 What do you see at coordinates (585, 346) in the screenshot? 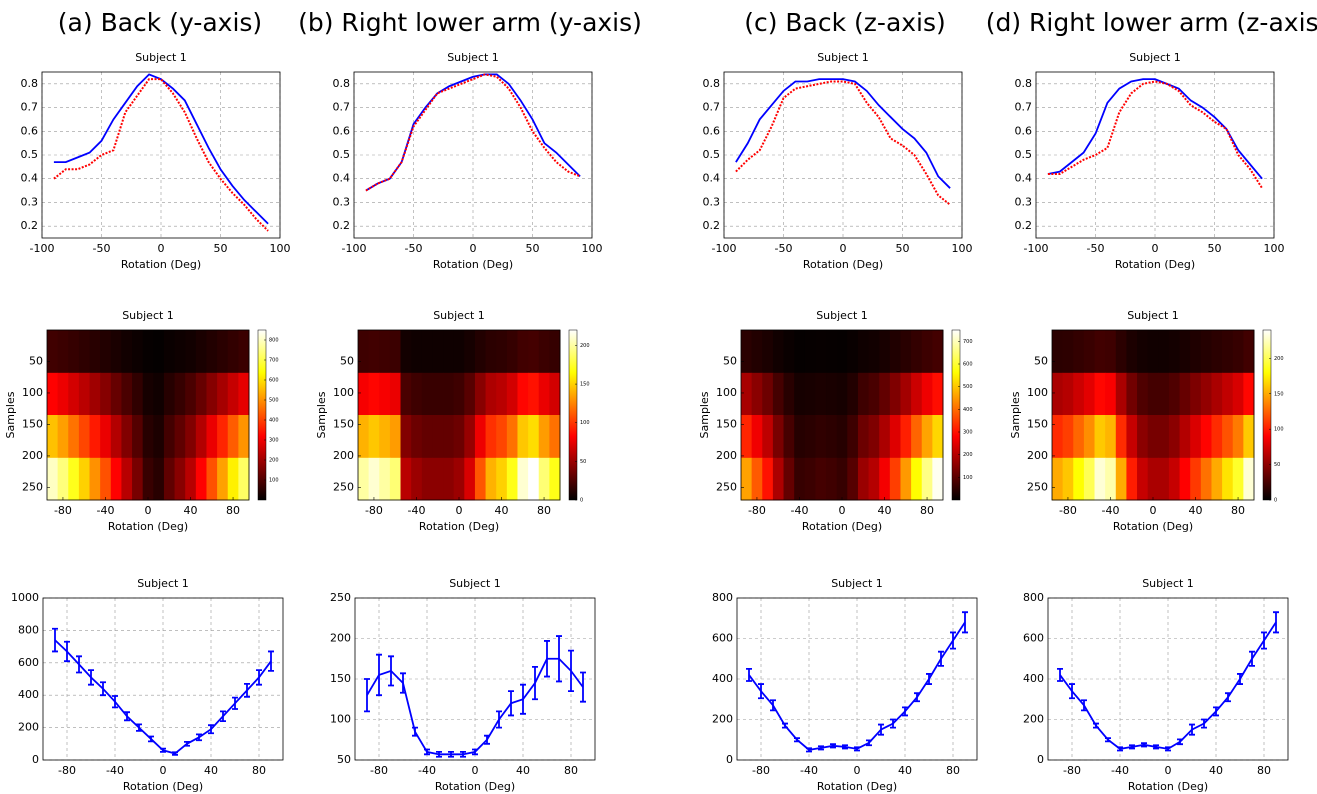
I see `colorbar-tick-label: 200` at bounding box center [585, 346].